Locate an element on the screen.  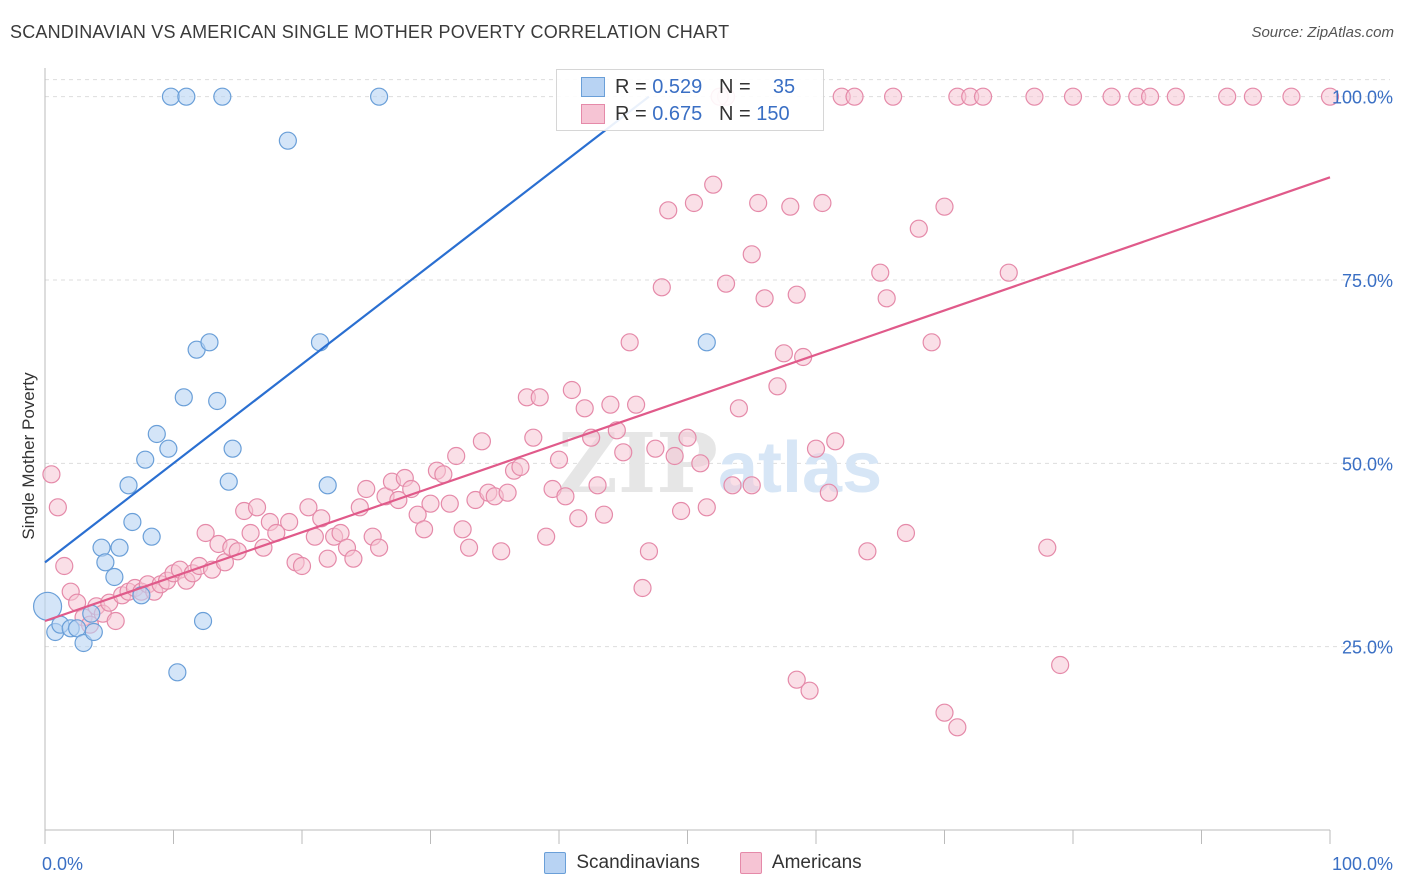
y-axis-title: Single Mother Poverty is located at coordinates (28, 456).